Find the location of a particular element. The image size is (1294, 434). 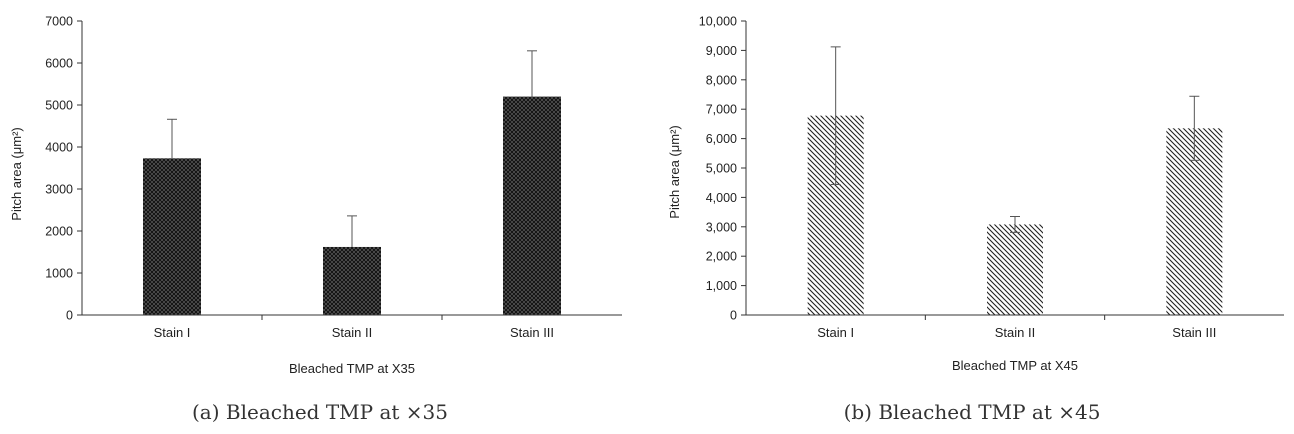

caption-b: (b) Bleached TMP at ×45 is located at coordinates (972, 412).